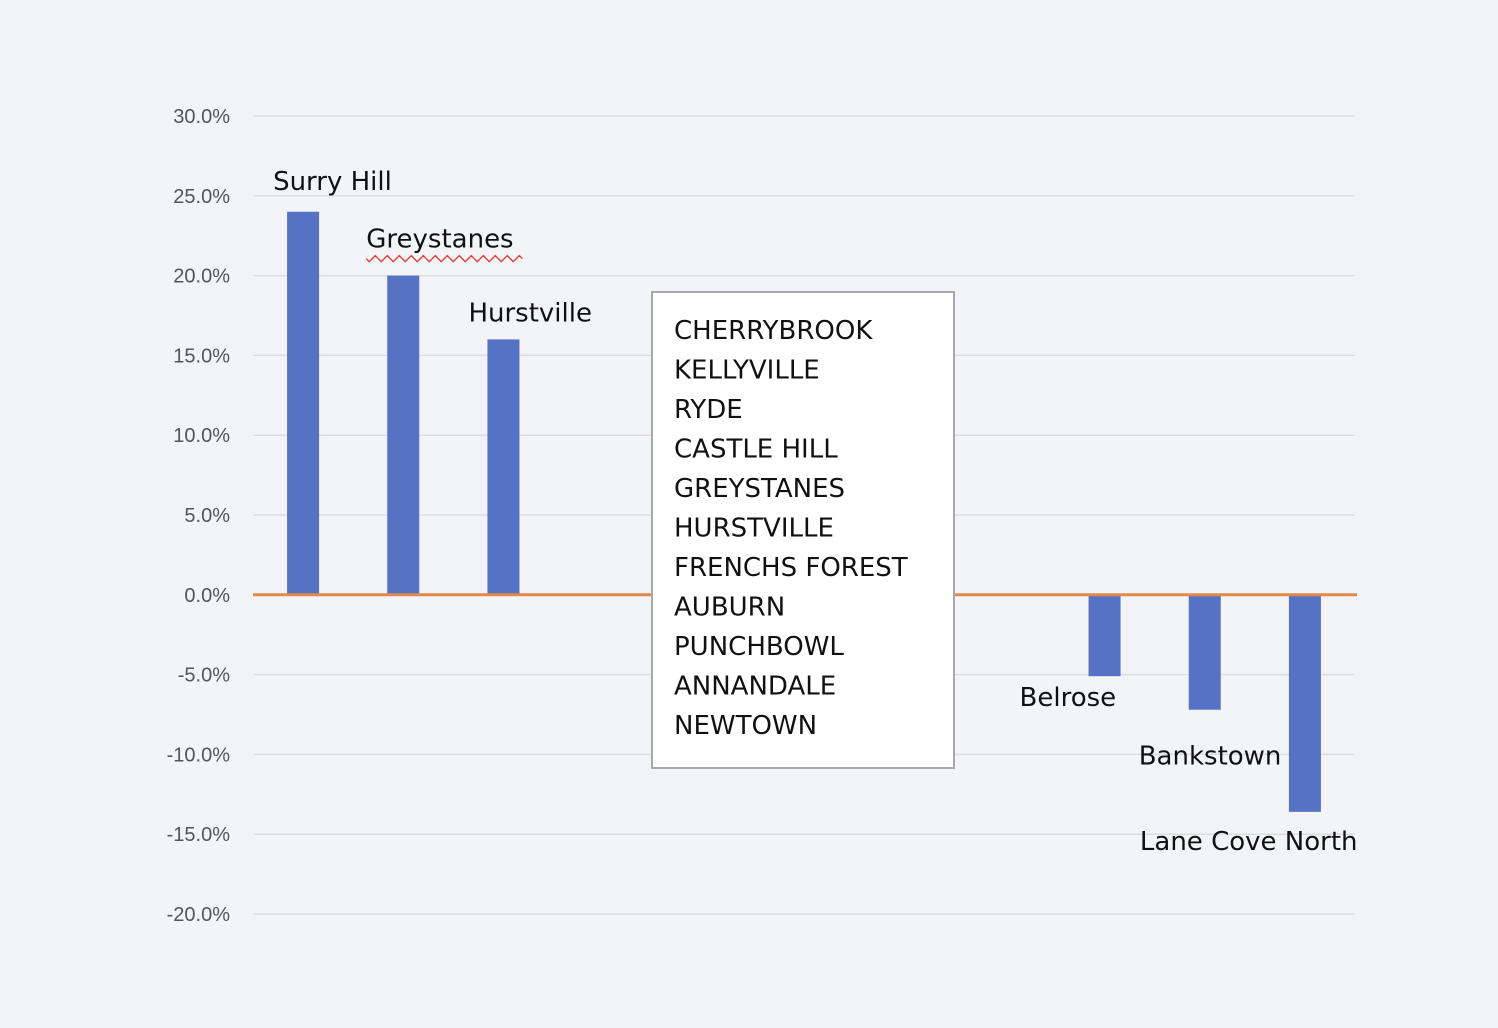  What do you see at coordinates (1210, 757) in the screenshot?
I see `data-label: Bankstown` at bounding box center [1210, 757].